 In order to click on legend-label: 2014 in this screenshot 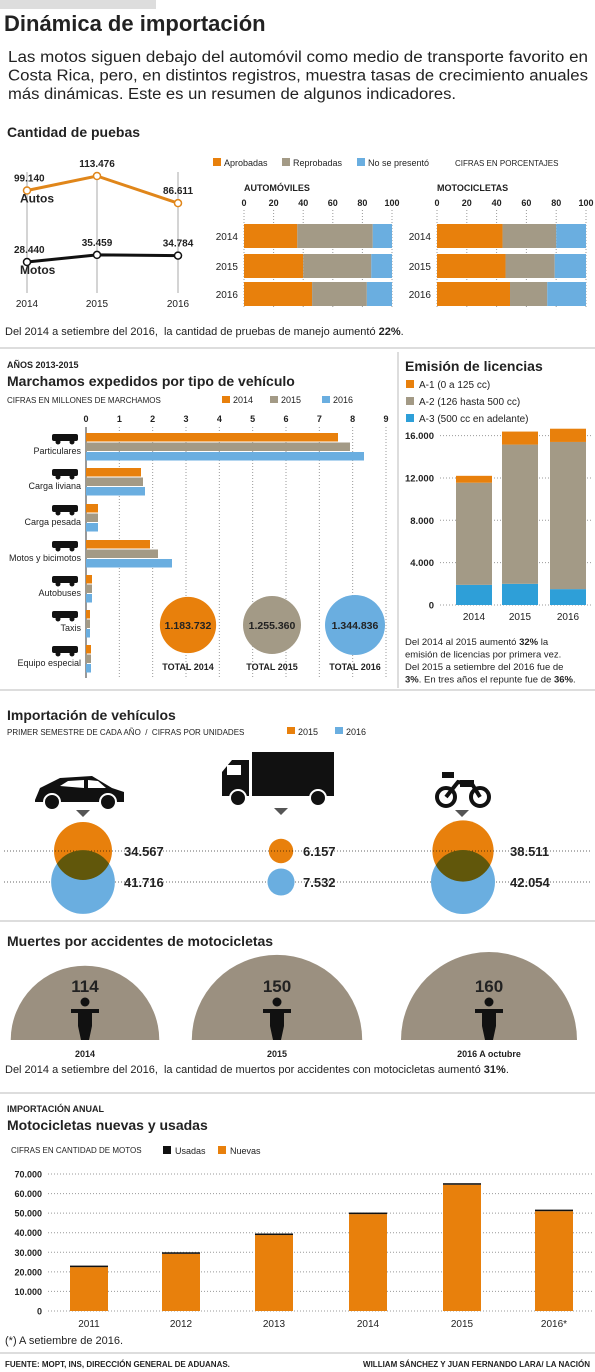, I will do `click(243, 400)`.